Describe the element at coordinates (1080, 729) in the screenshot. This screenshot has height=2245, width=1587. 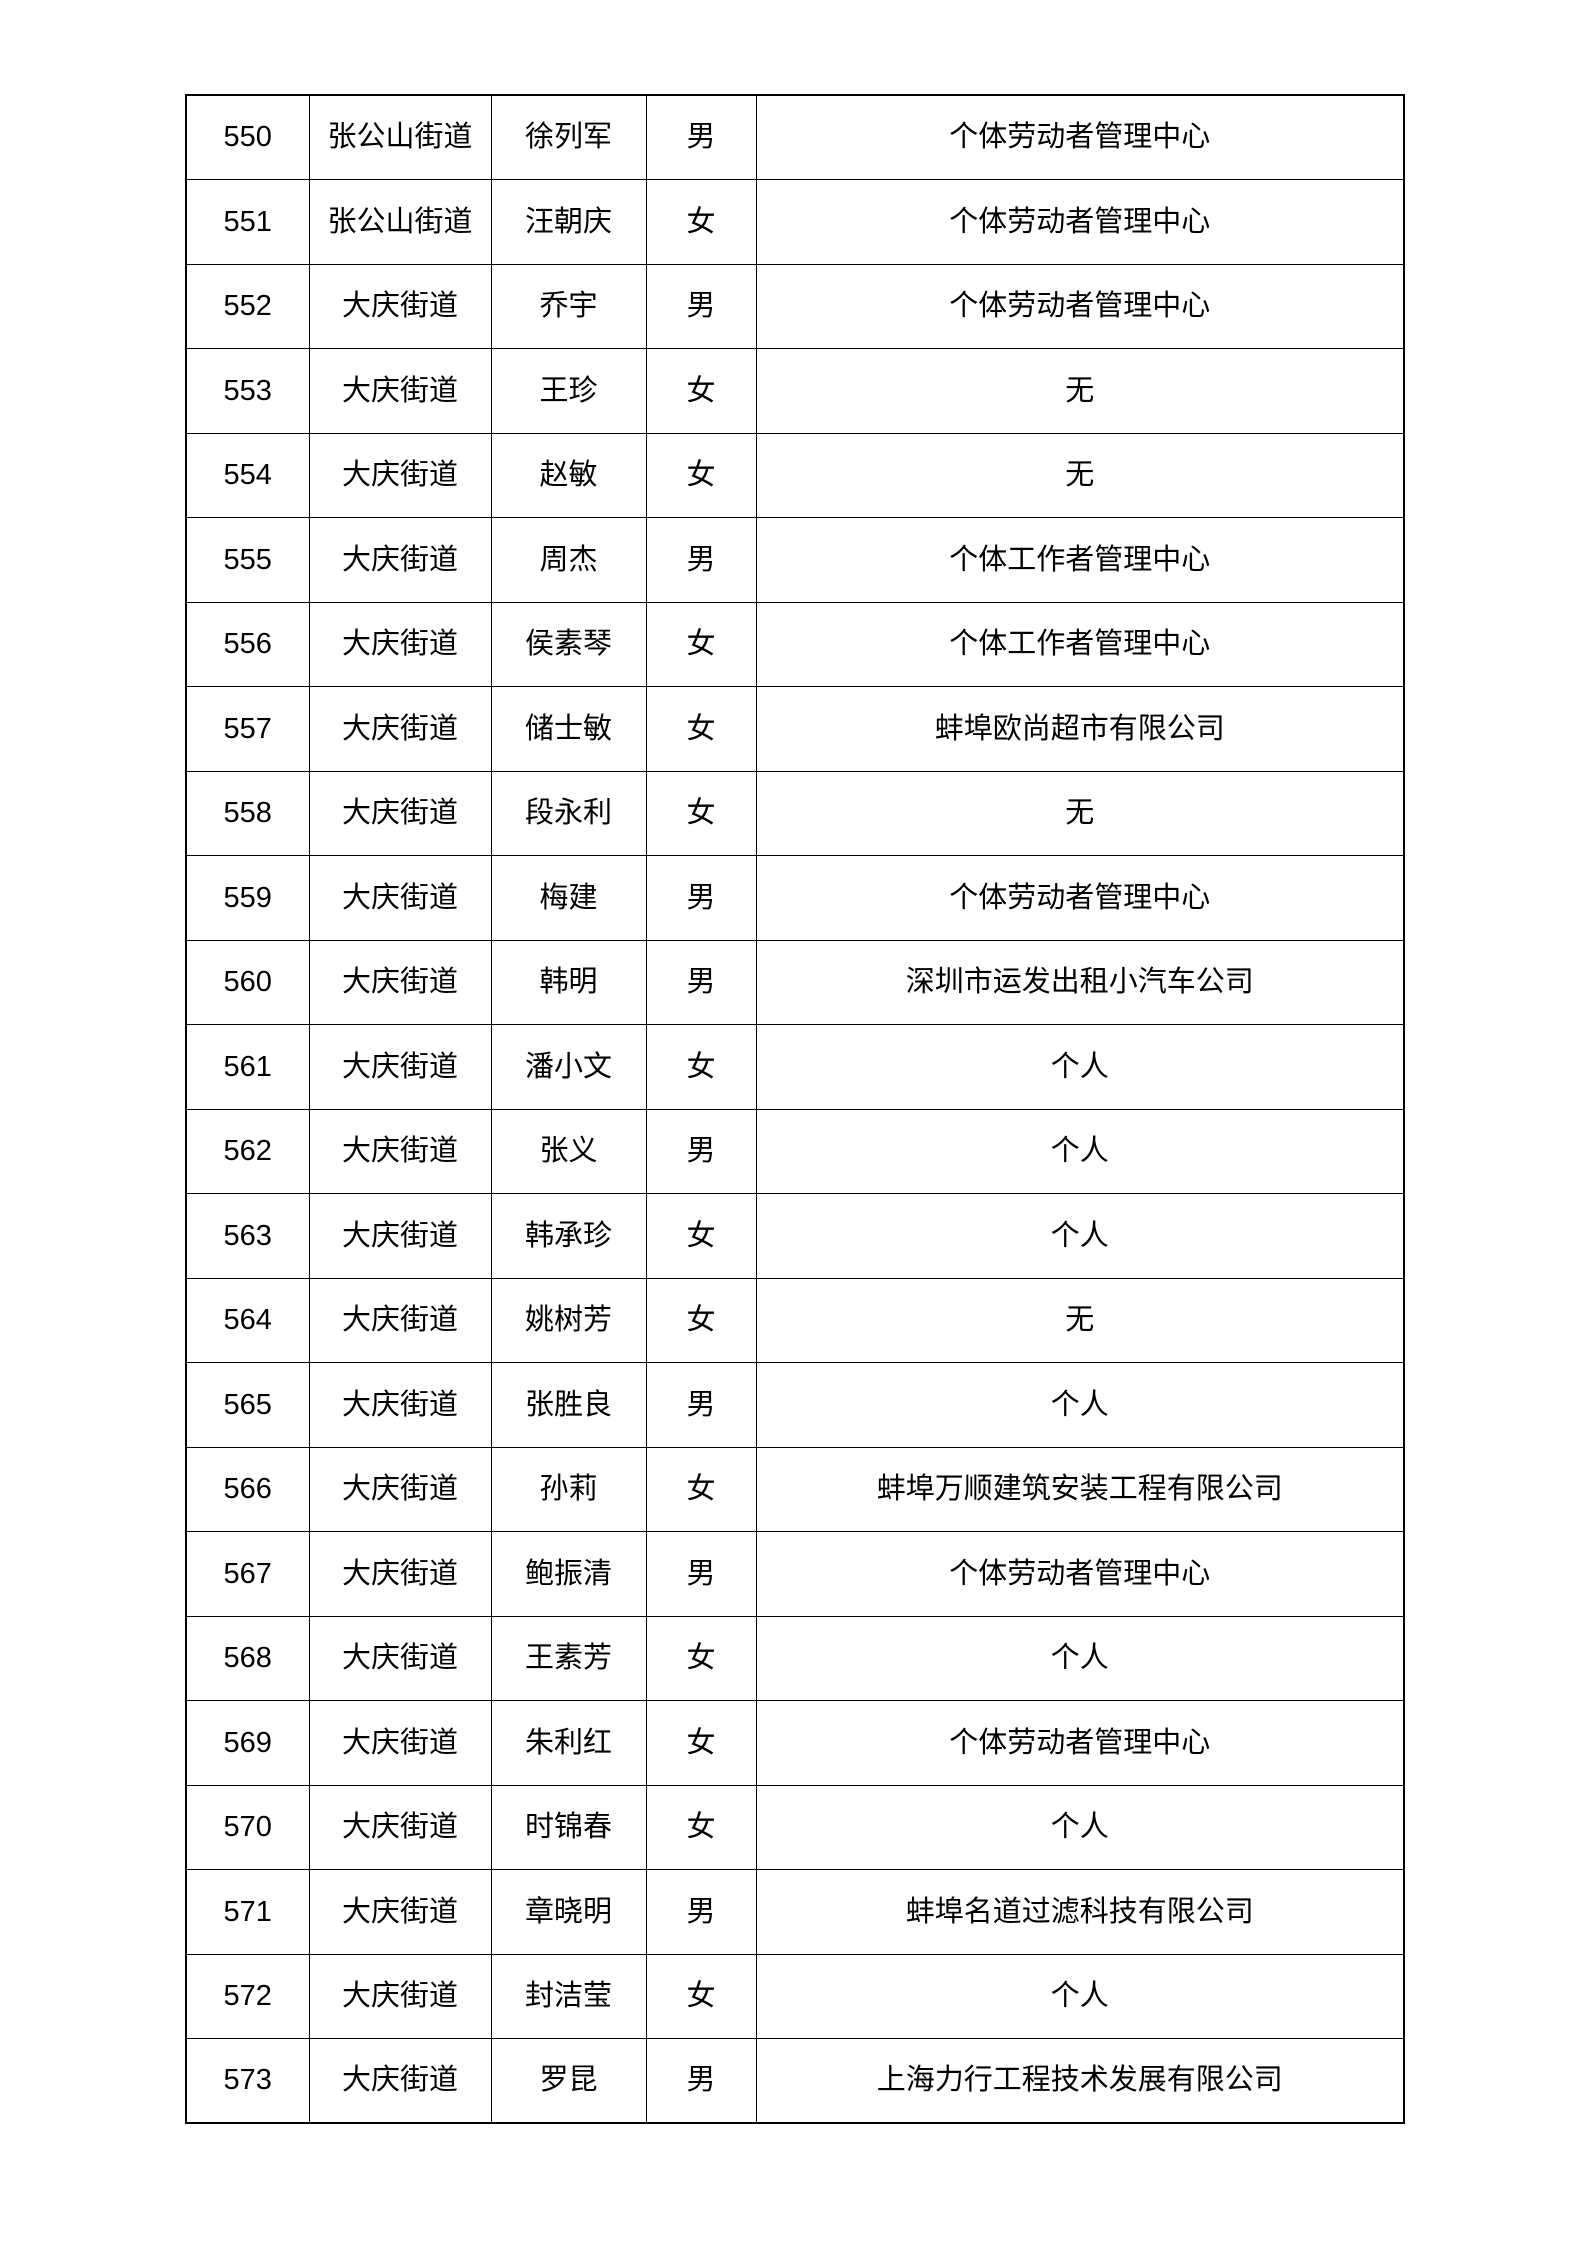
I see `organization-cell: 蚌埠欧尚超市有限公司` at that location.